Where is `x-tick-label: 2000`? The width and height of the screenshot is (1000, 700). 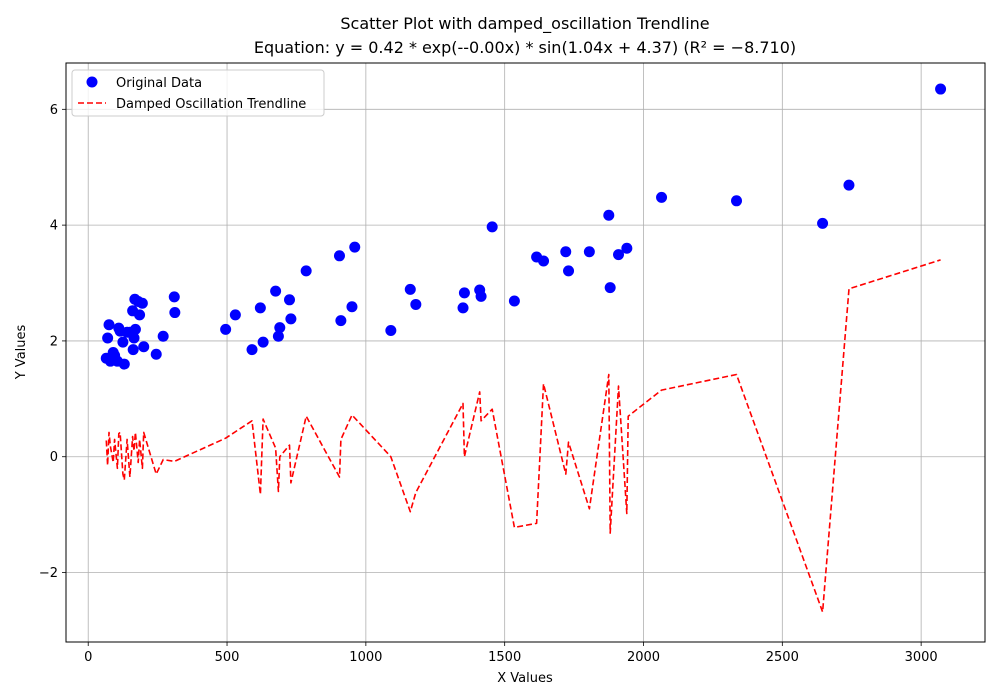 x-tick-label: 2000 is located at coordinates (643, 657).